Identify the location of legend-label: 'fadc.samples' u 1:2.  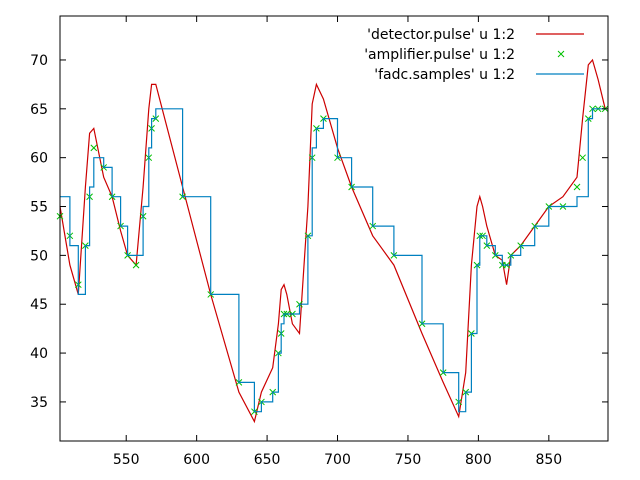
(444, 75).